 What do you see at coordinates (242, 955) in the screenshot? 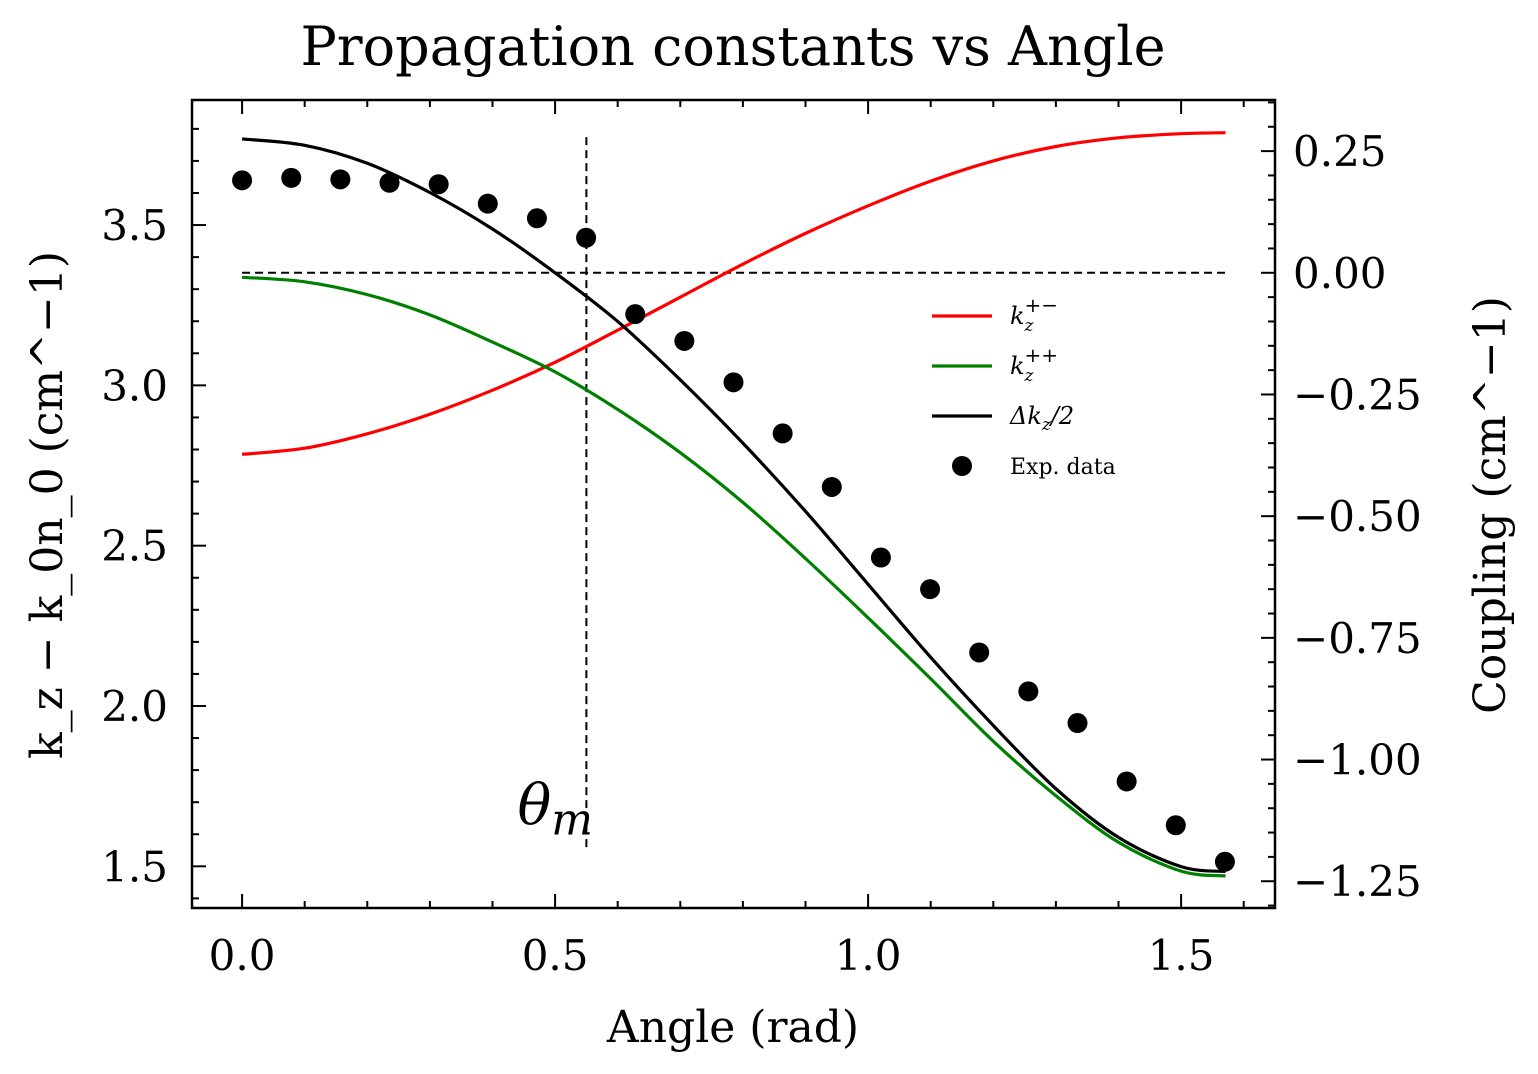
I see `x-tick-label: 0.0` at bounding box center [242, 955].